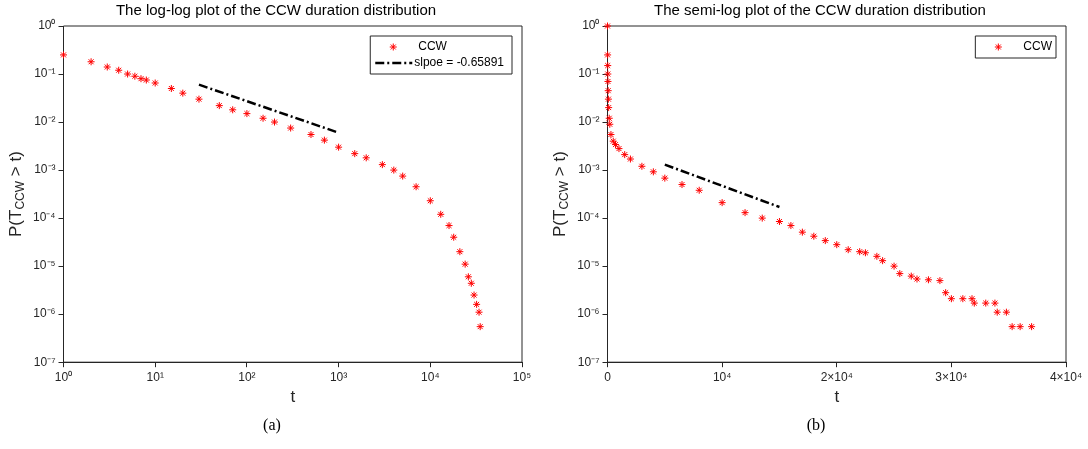 The width and height of the screenshot is (1088, 449). What do you see at coordinates (247, 376) in the screenshot?
I see `x-tick-label: 10²` at bounding box center [247, 376].